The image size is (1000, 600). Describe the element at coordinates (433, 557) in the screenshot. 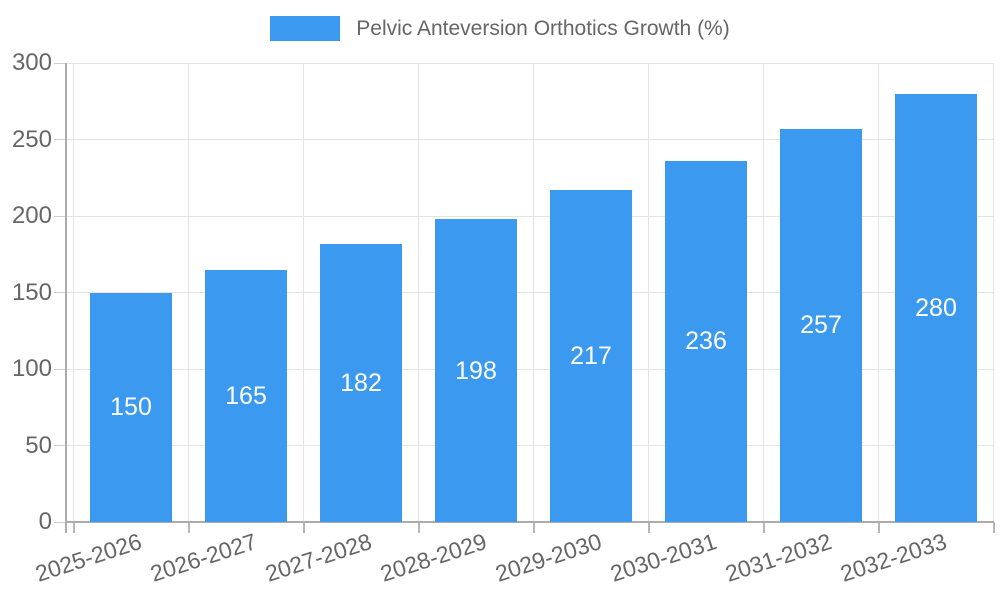

I see `x-tick-label: 2028-2029` at that location.